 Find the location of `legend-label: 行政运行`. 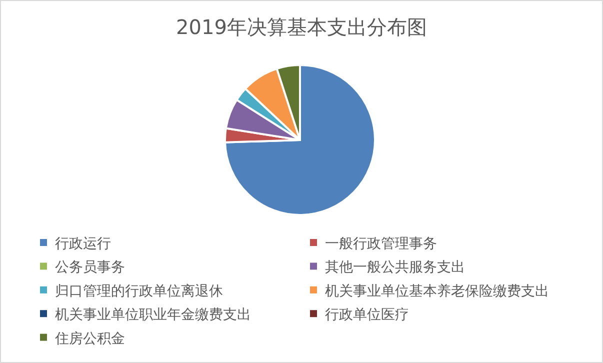

legend-label: 行政运行 is located at coordinates (83, 244).